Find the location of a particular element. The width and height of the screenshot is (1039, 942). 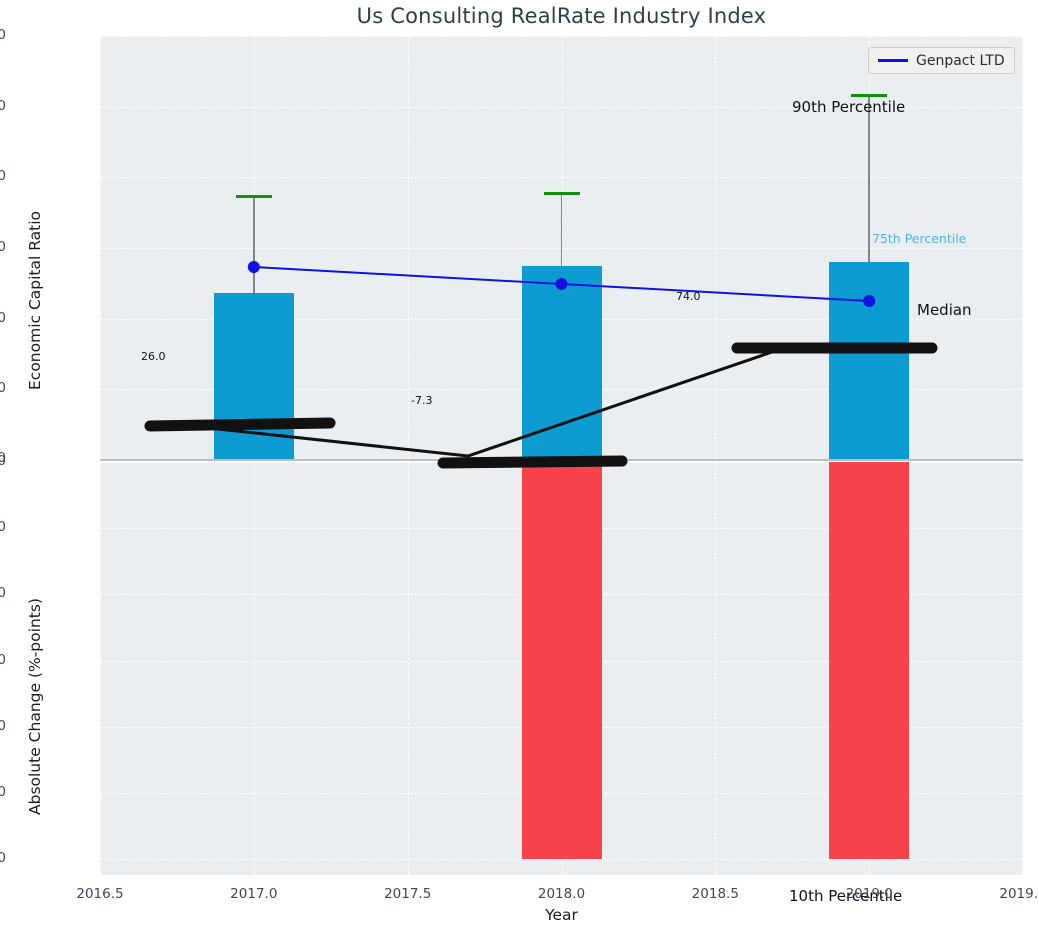

ytick-bottom-m1200-text: −1200 is located at coordinates (3, 858).